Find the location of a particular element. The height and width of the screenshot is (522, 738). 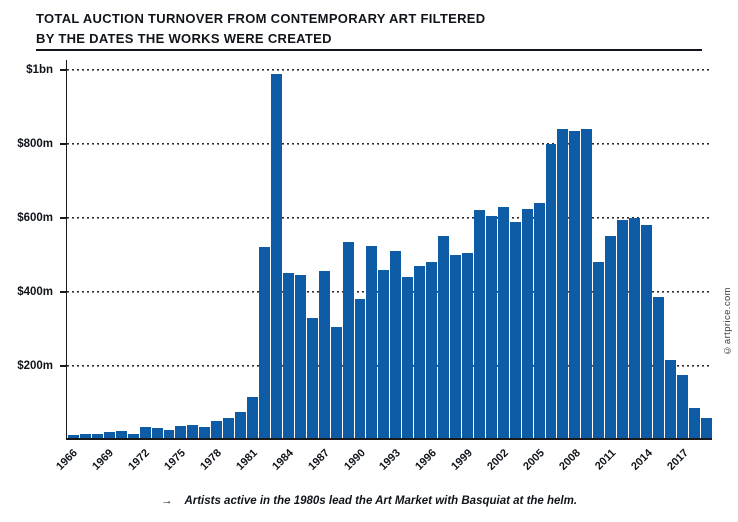

x-axis-label-1972: 1972 is located at coordinates (139, 460).